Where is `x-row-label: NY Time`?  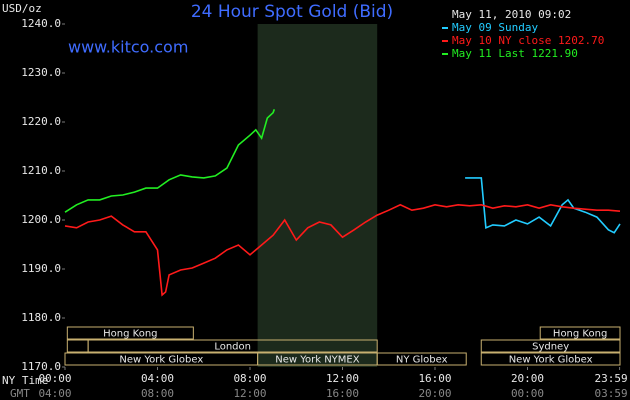
x-row-label: NY Time is located at coordinates (25, 380).